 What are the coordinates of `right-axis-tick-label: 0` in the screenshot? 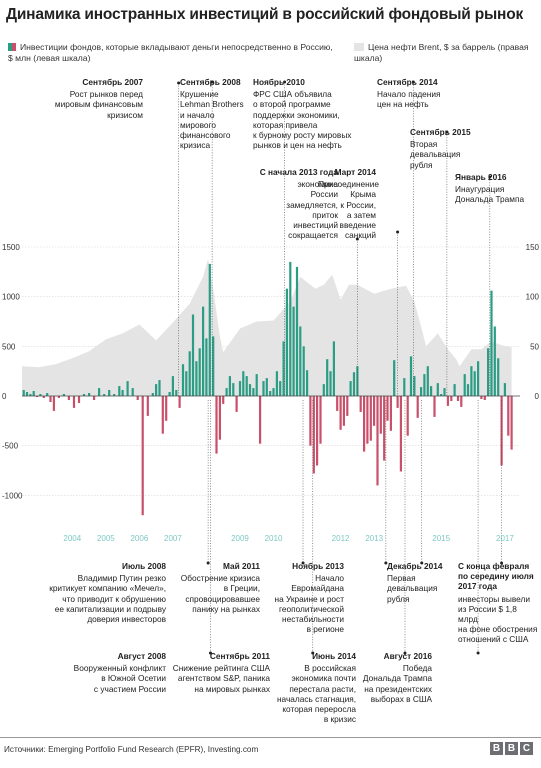 It's located at (537, 396).